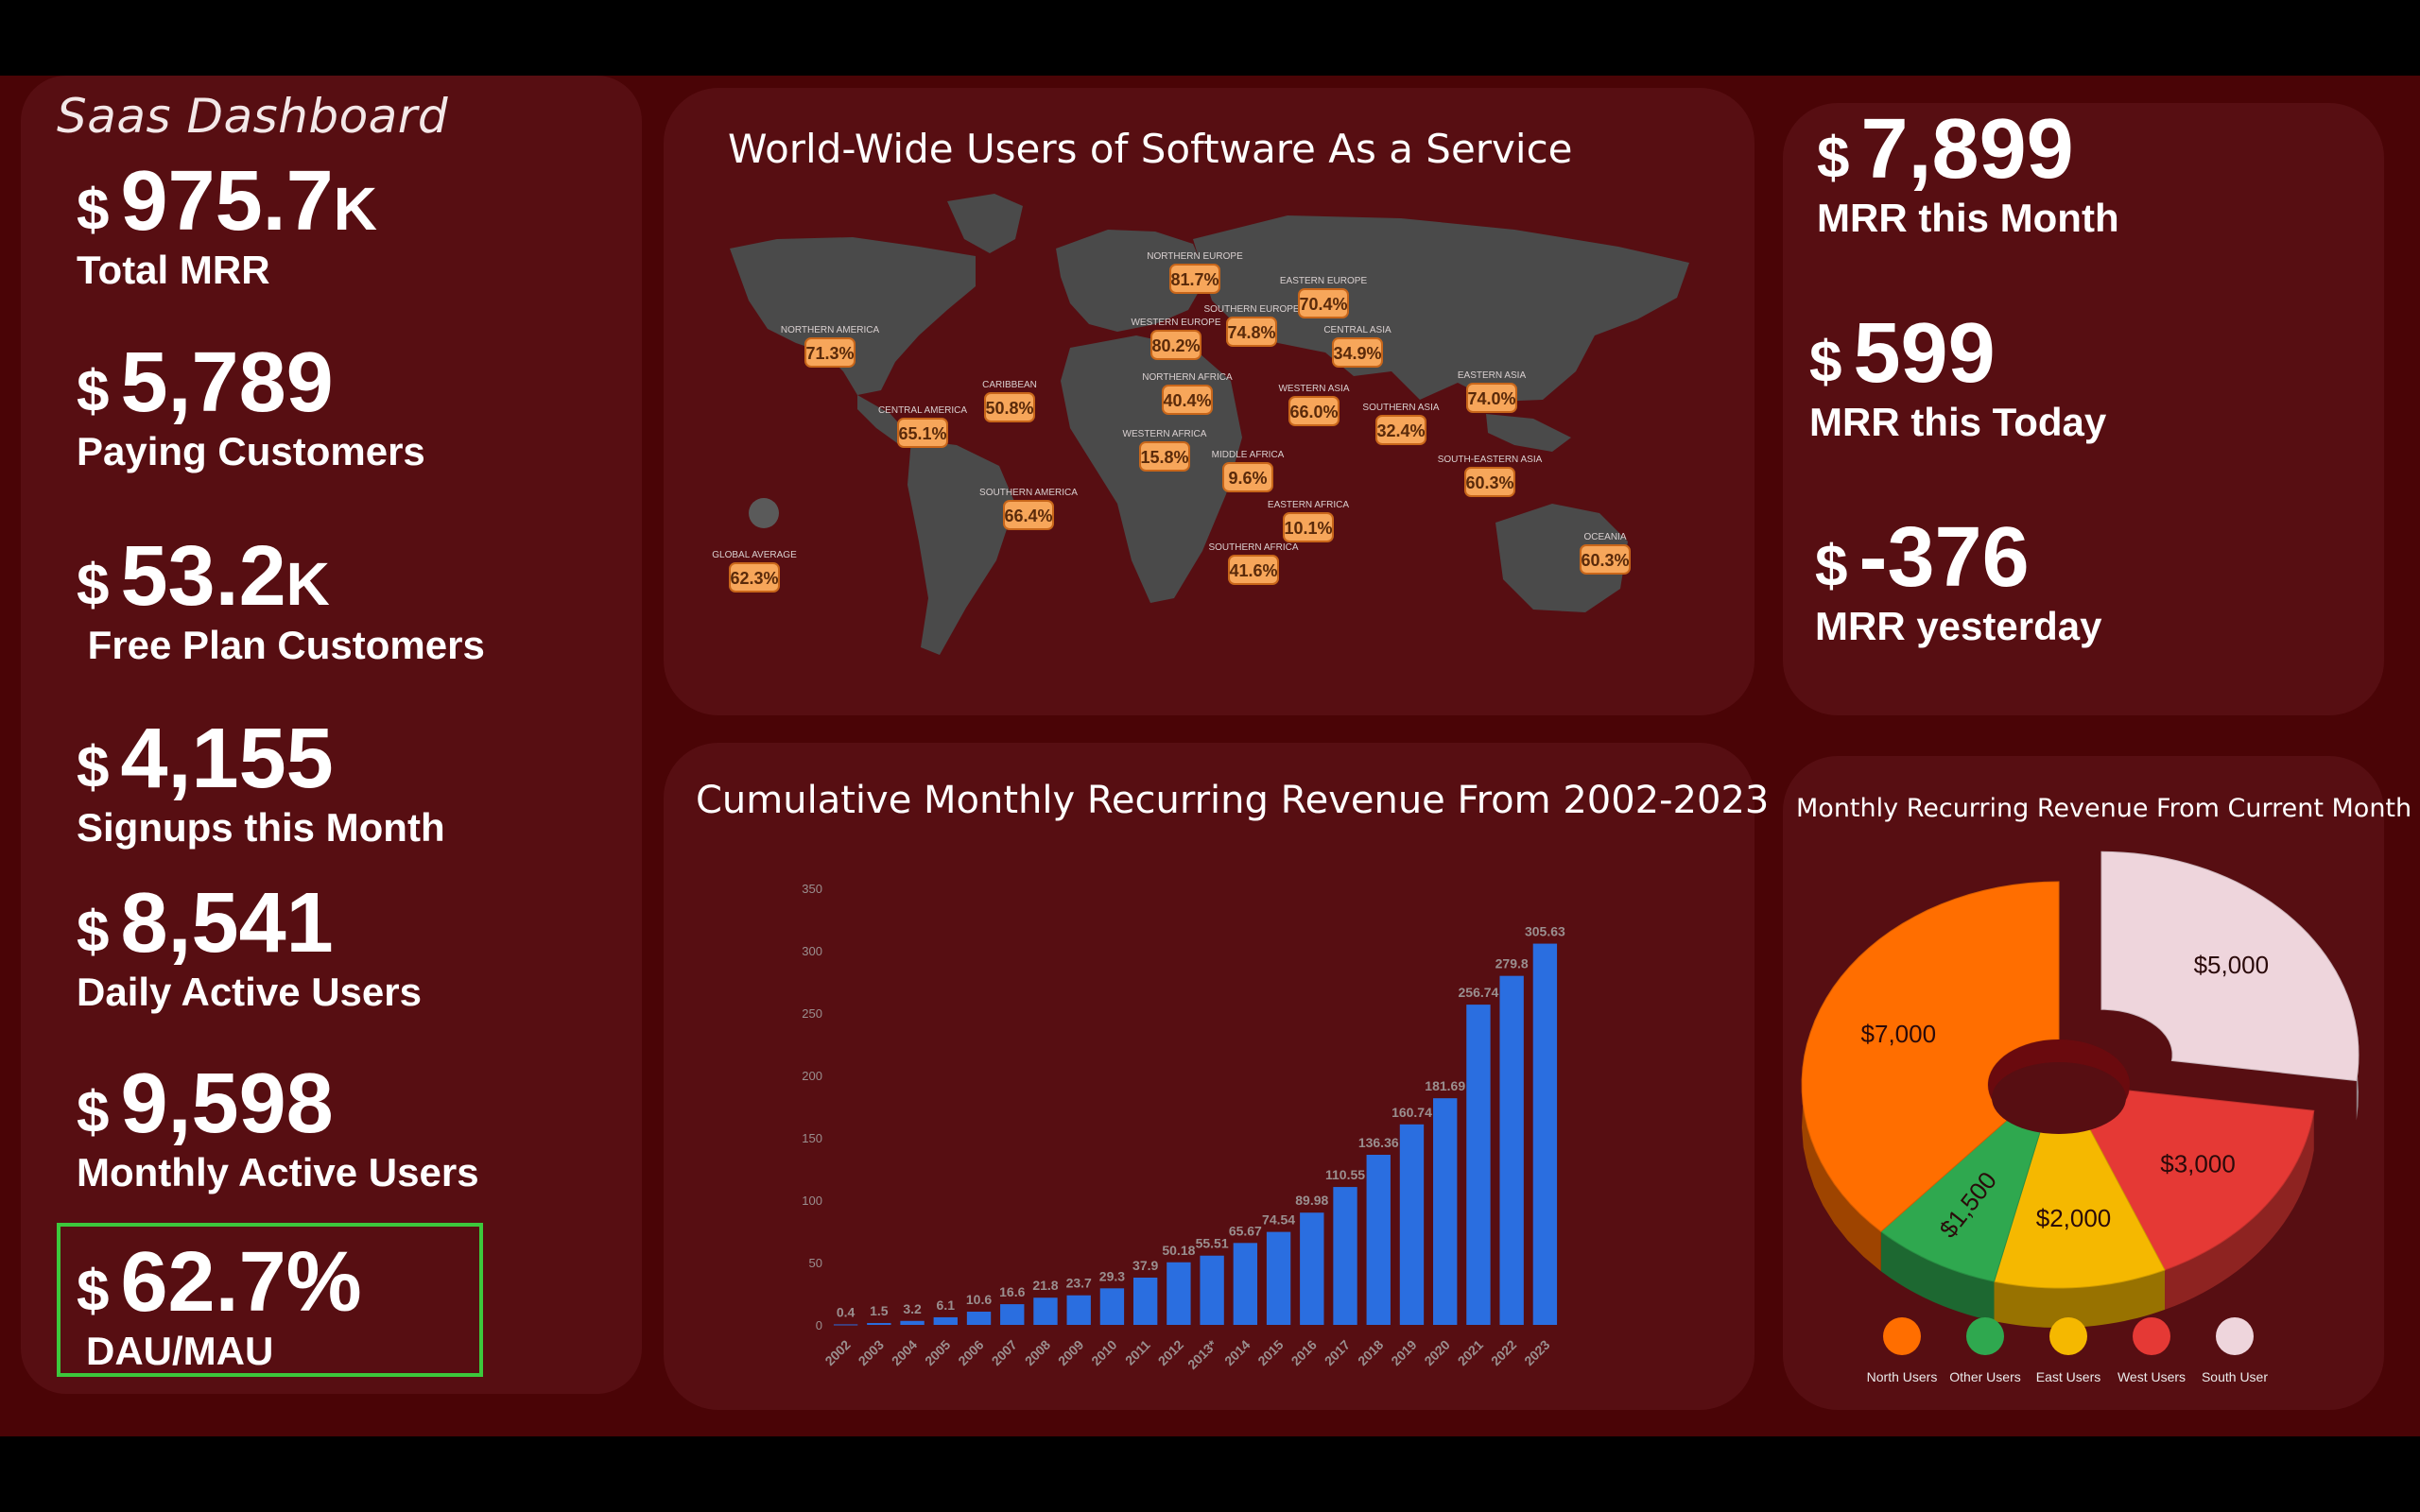 The image size is (2420, 1512). Describe the element at coordinates (1512, 963) in the screenshot. I see `bar-value-label: 279.8` at that location.